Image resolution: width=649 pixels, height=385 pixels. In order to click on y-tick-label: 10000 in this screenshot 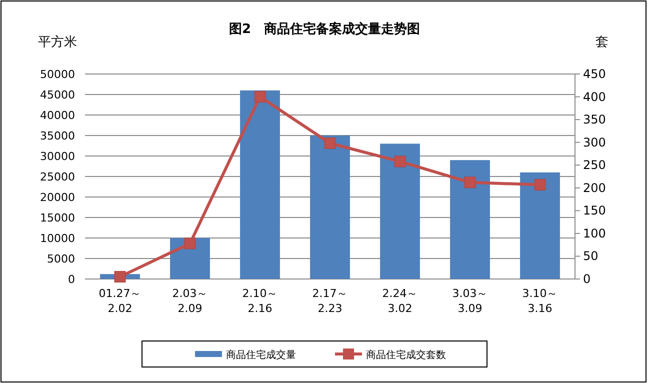, I will do `click(57, 238)`.